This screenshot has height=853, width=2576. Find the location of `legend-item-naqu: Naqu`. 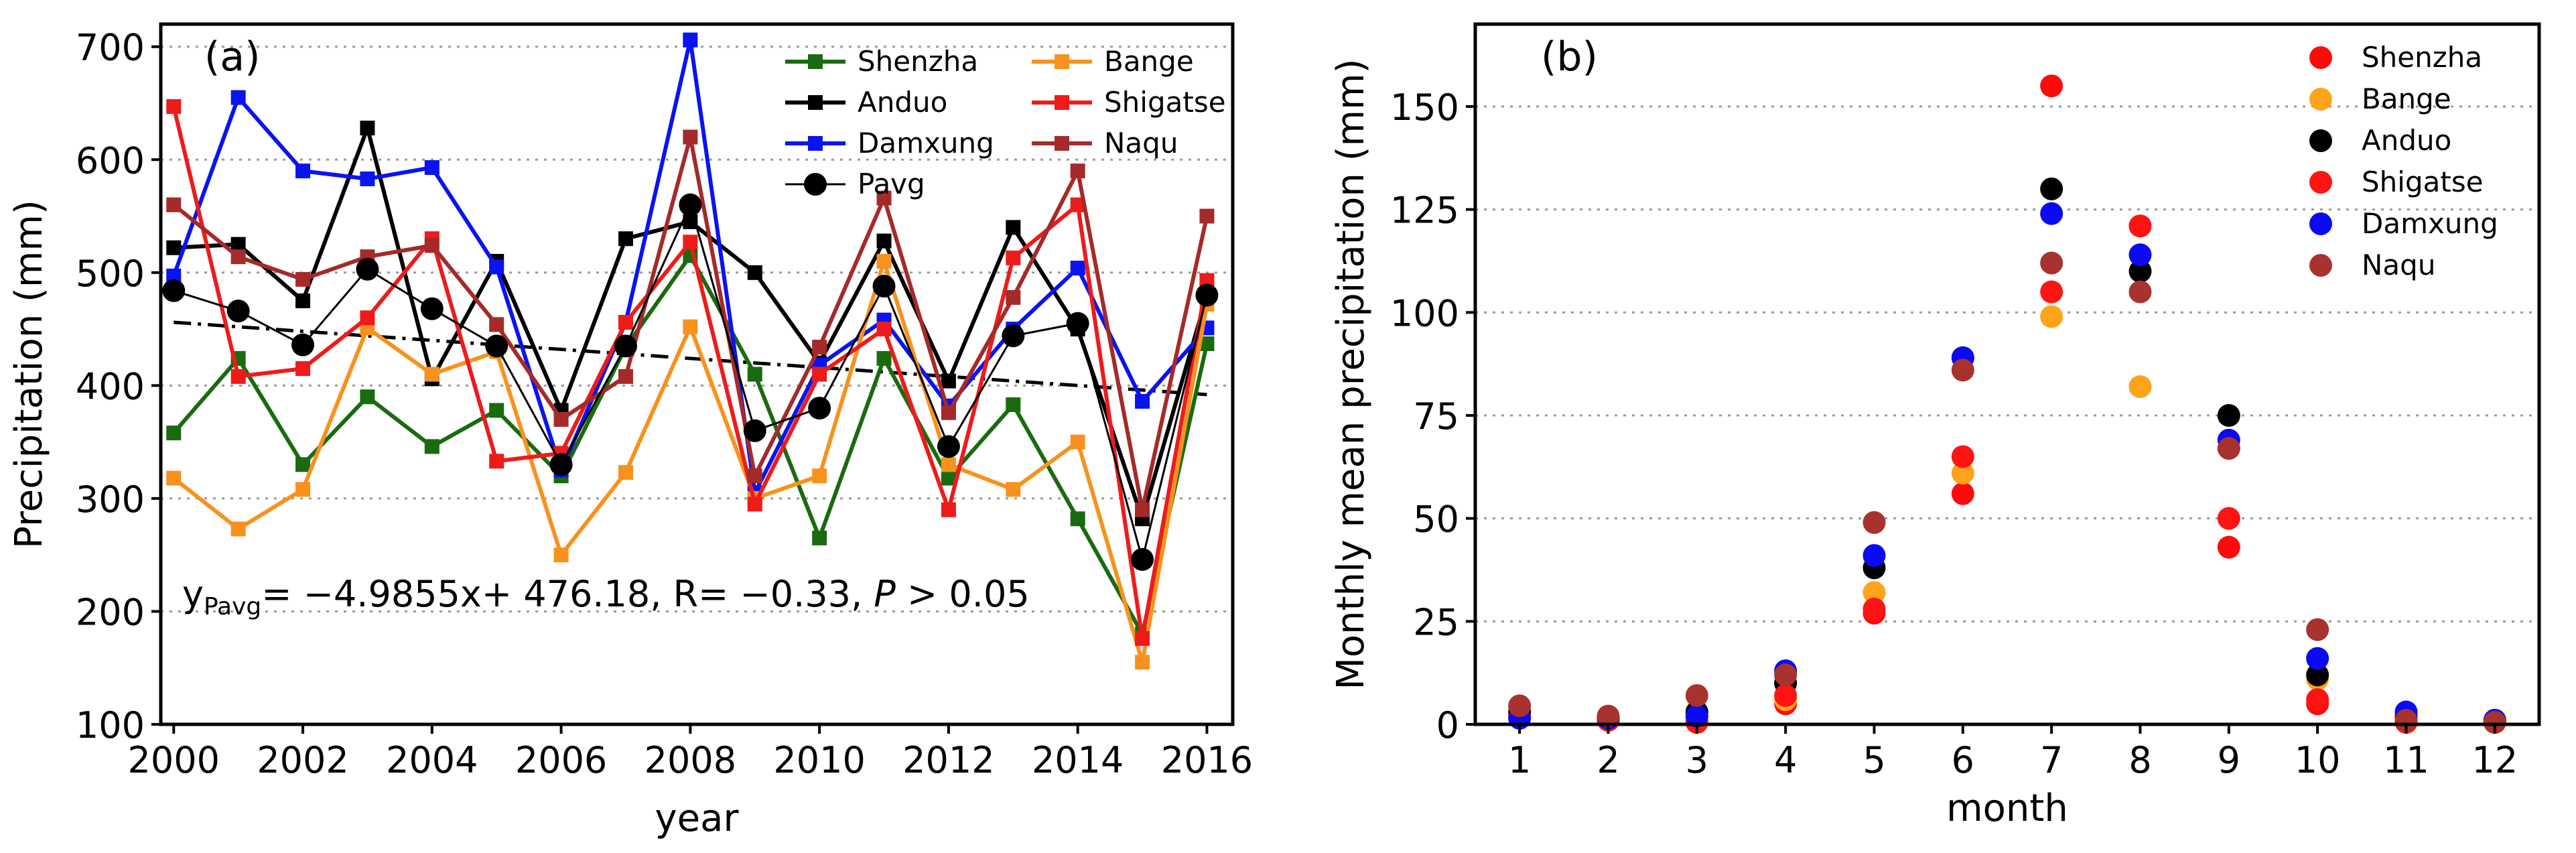

legend-item-naqu: Naqu is located at coordinates (2372, 265).